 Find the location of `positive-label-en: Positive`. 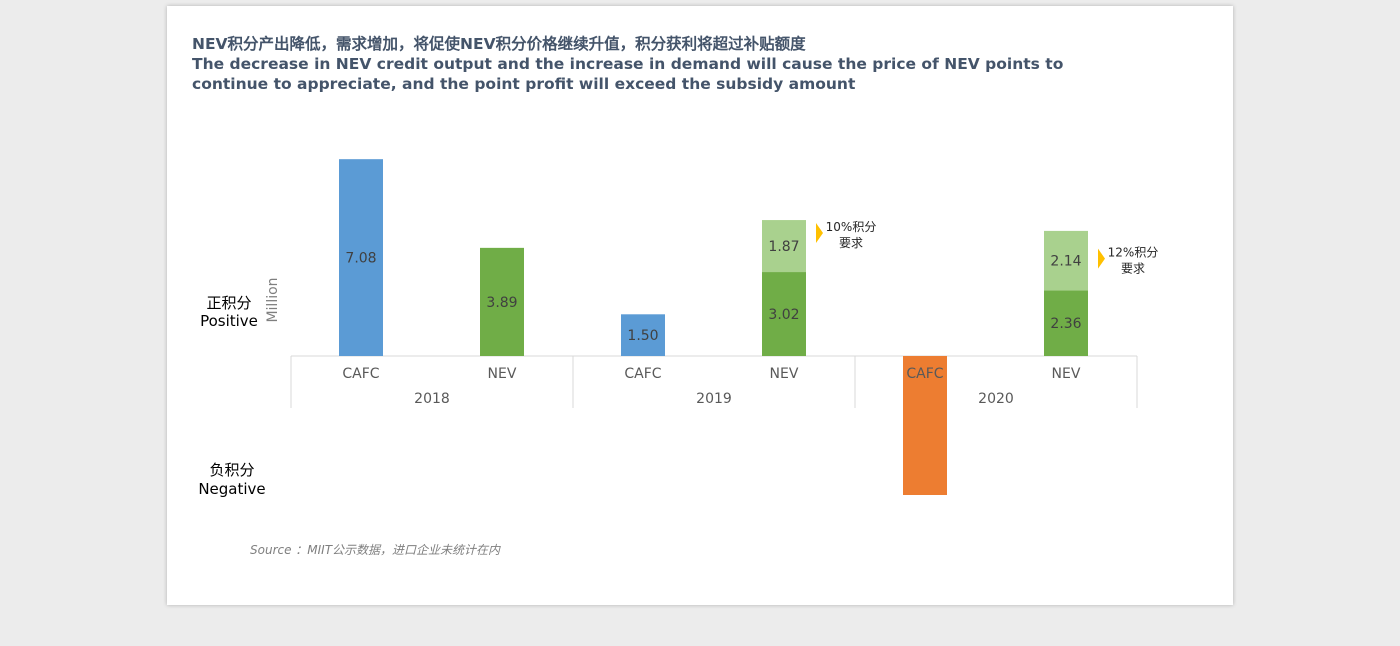

positive-label-en: Positive is located at coordinates (229, 321).